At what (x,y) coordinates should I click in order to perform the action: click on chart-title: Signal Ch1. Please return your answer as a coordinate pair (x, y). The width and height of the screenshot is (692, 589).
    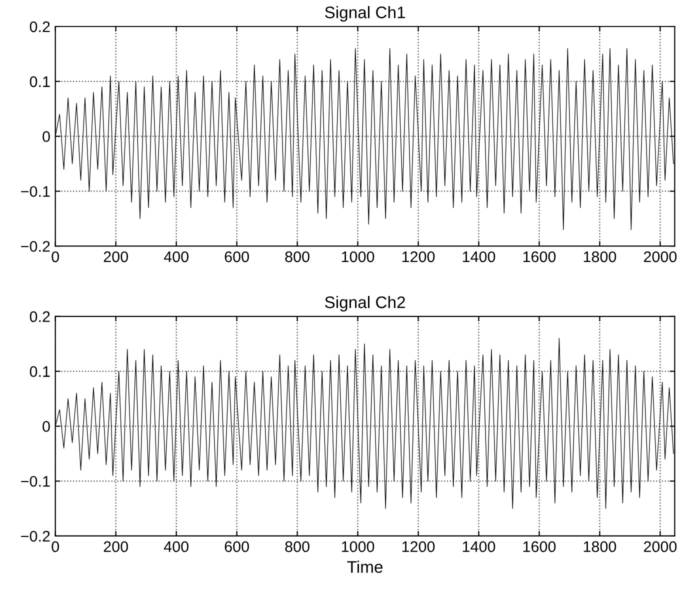
    Looking at the image, I should click on (365, 14).